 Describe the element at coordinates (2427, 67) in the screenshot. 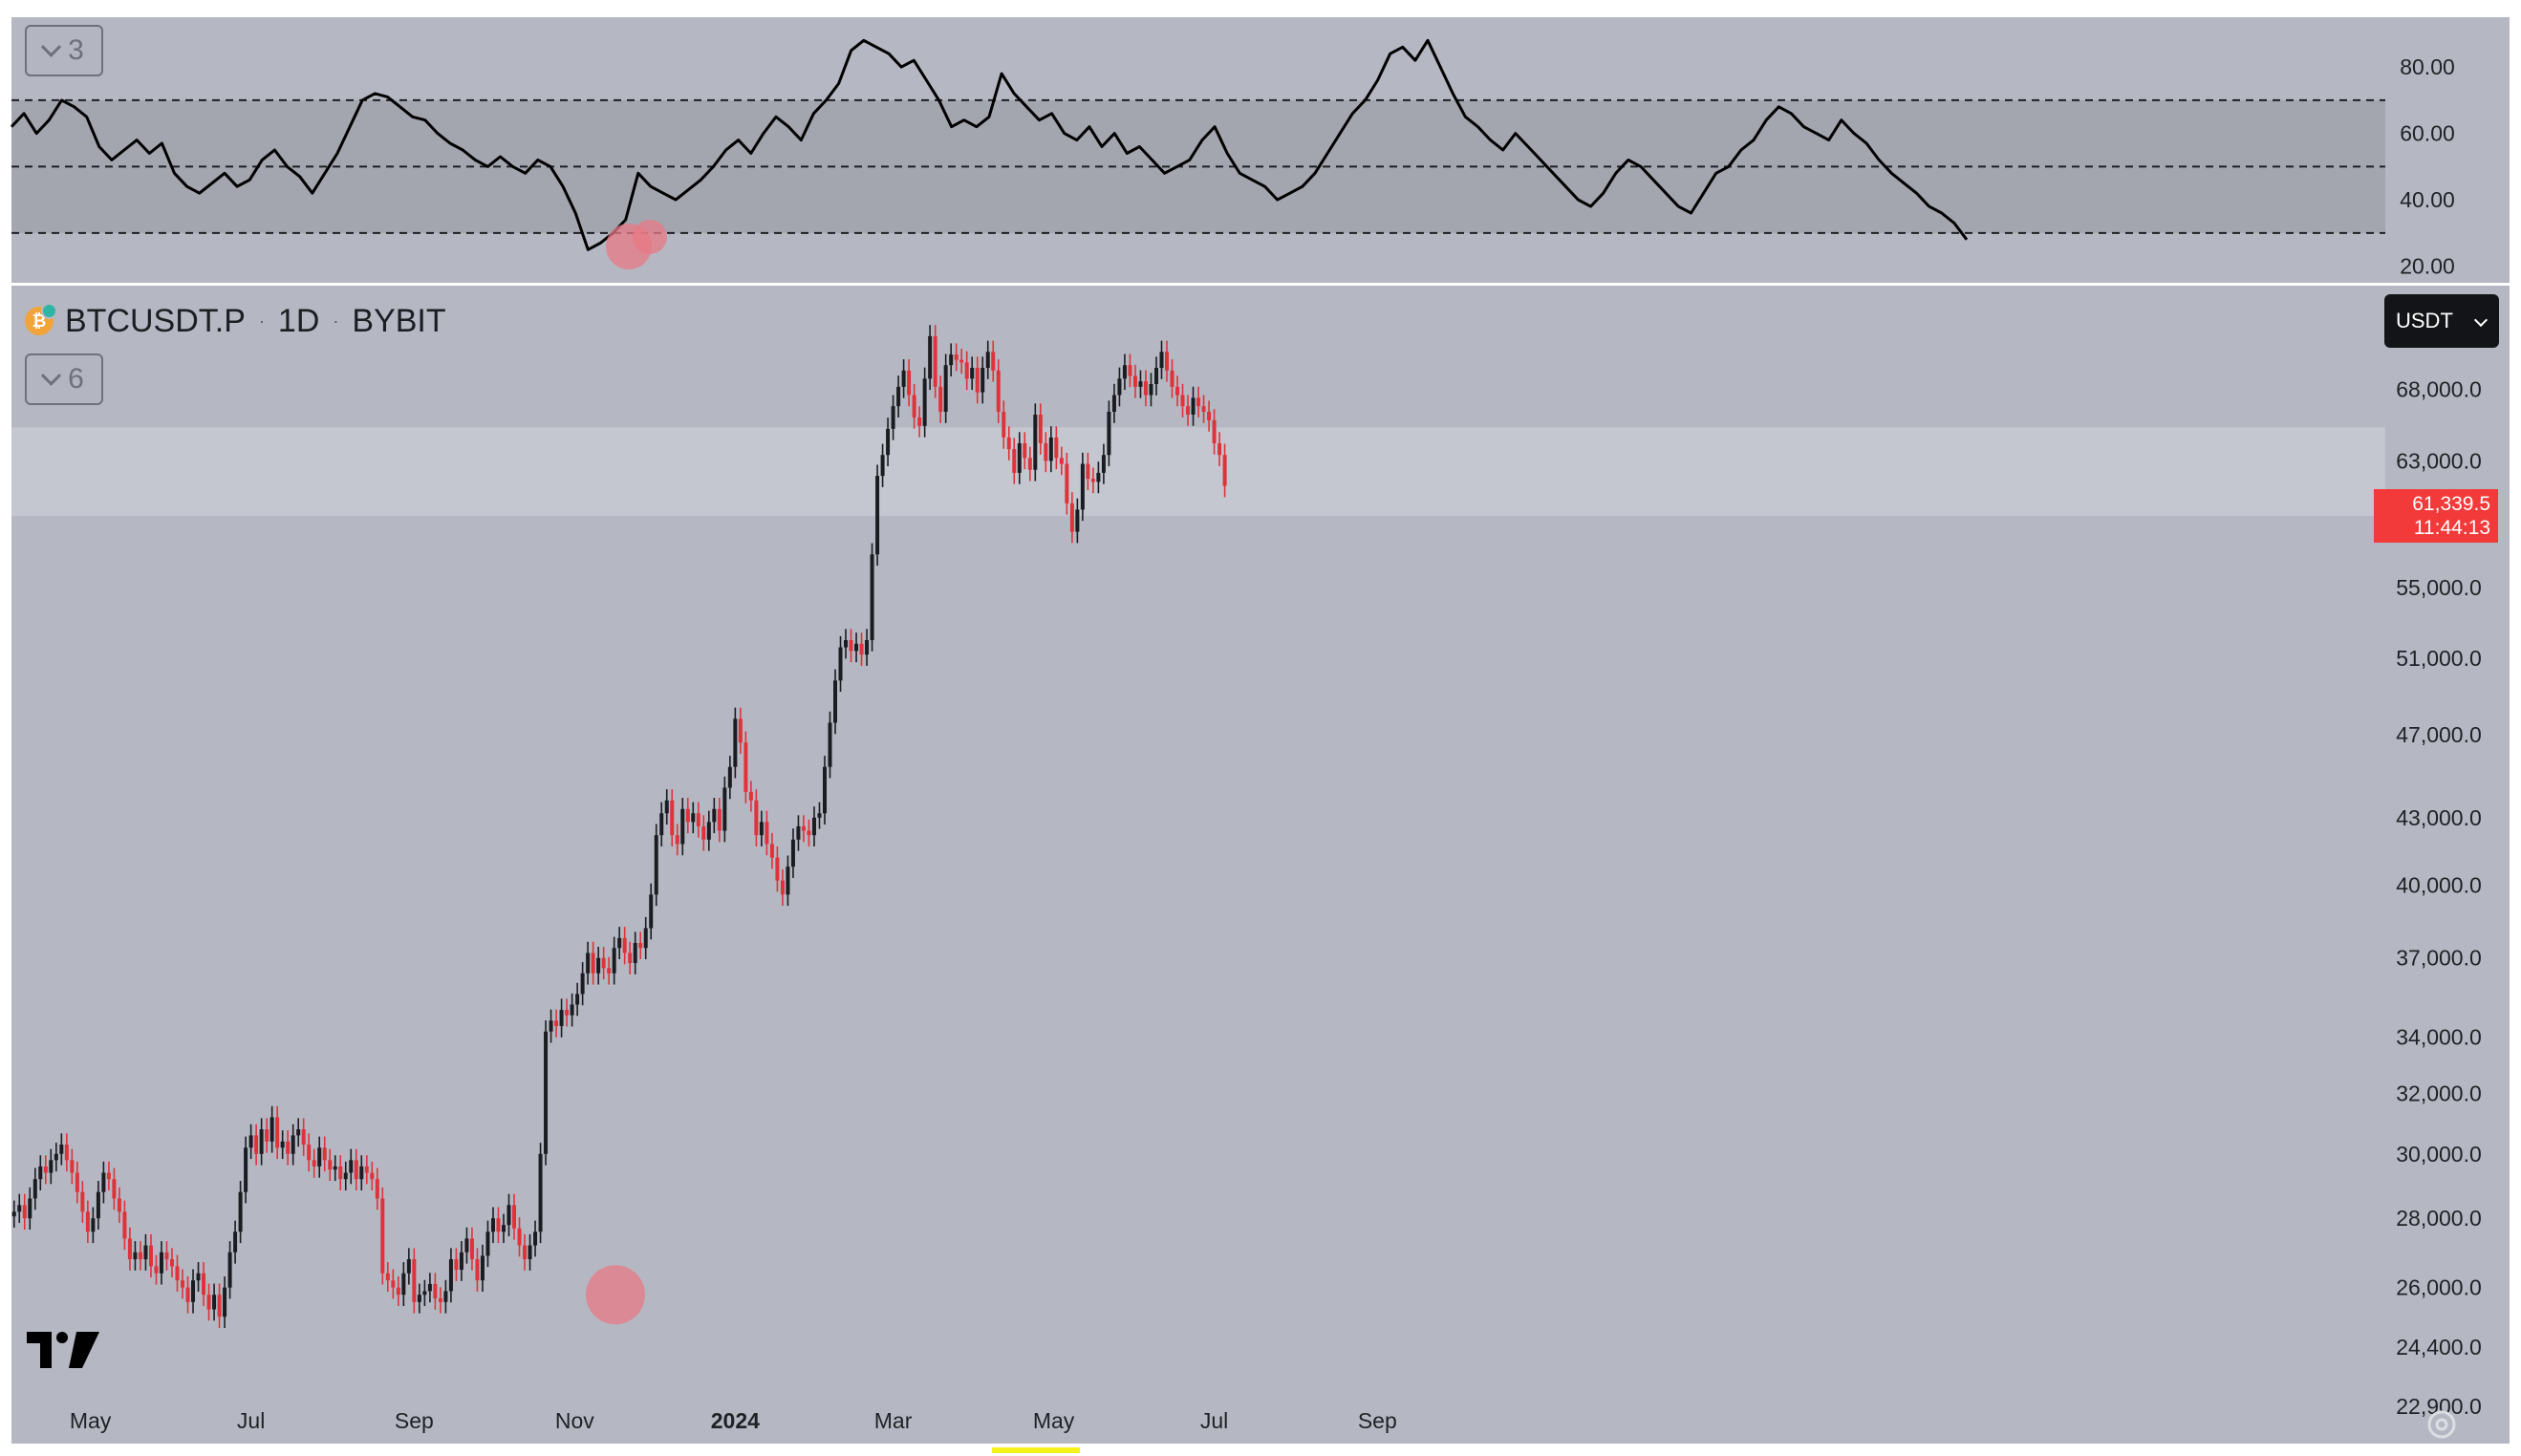

I see `rsi-axis-tick: 80.00` at that location.